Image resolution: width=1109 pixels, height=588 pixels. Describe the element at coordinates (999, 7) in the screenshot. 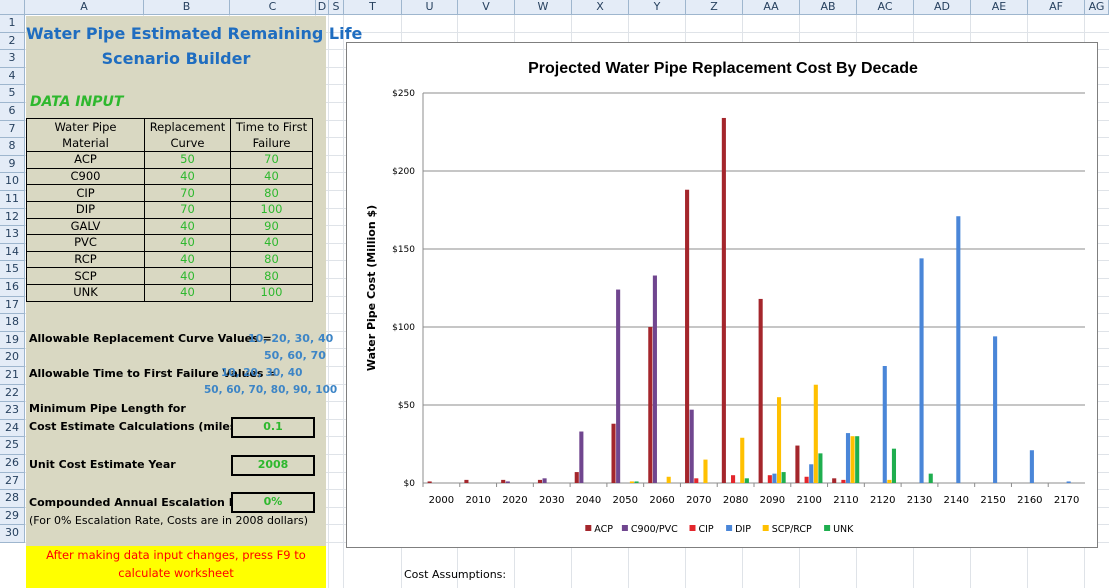

I see `column-header: AE` at that location.